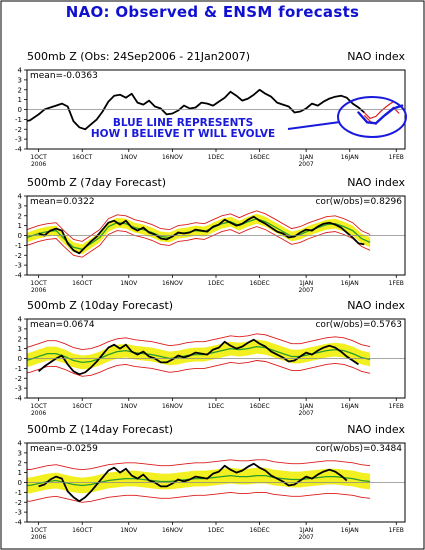 The width and height of the screenshot is (425, 550). I want to click on annotation-text: BLUE LINE REPRESENTS, so click(183, 123).